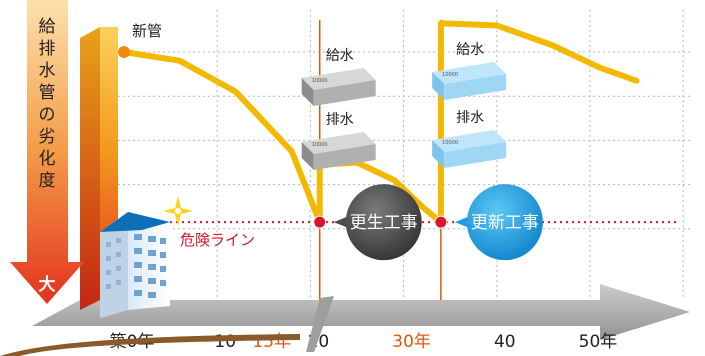 The width and height of the screenshot is (705, 356). I want to click on construction-events: 更生工事 更新工事, so click(438, 222).